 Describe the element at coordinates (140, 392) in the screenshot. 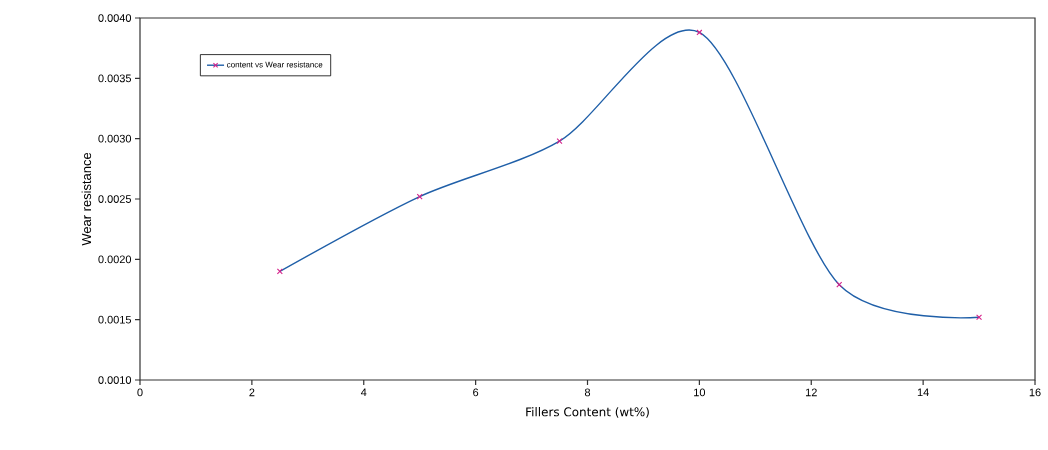

I see `x-tick-label: 0` at that location.